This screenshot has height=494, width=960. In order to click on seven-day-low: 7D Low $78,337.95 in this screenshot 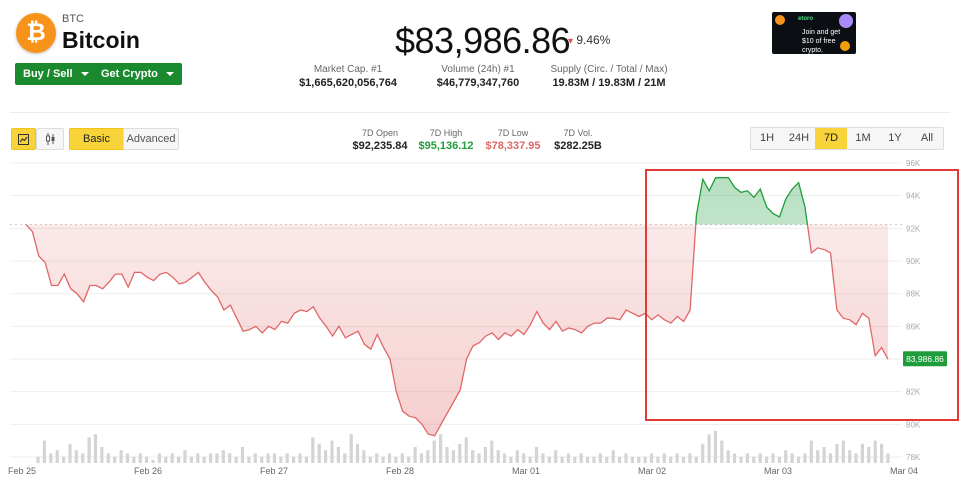, I will do `click(513, 140)`.